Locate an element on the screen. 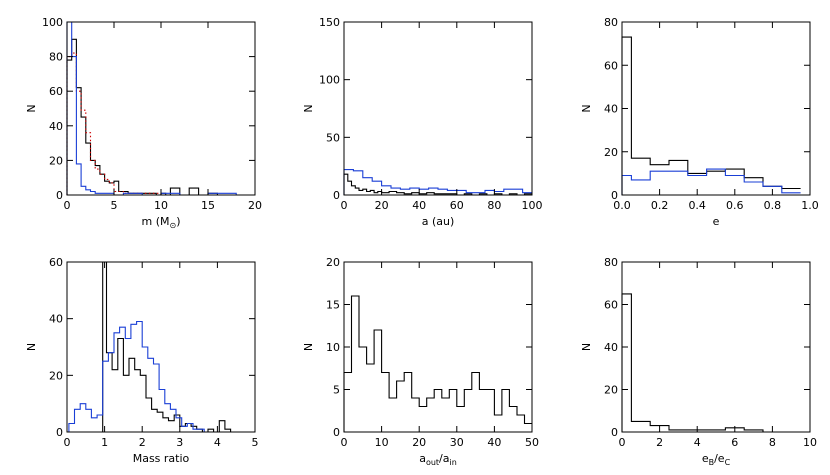  y-tick-label: 50 is located at coordinates (333, 137).